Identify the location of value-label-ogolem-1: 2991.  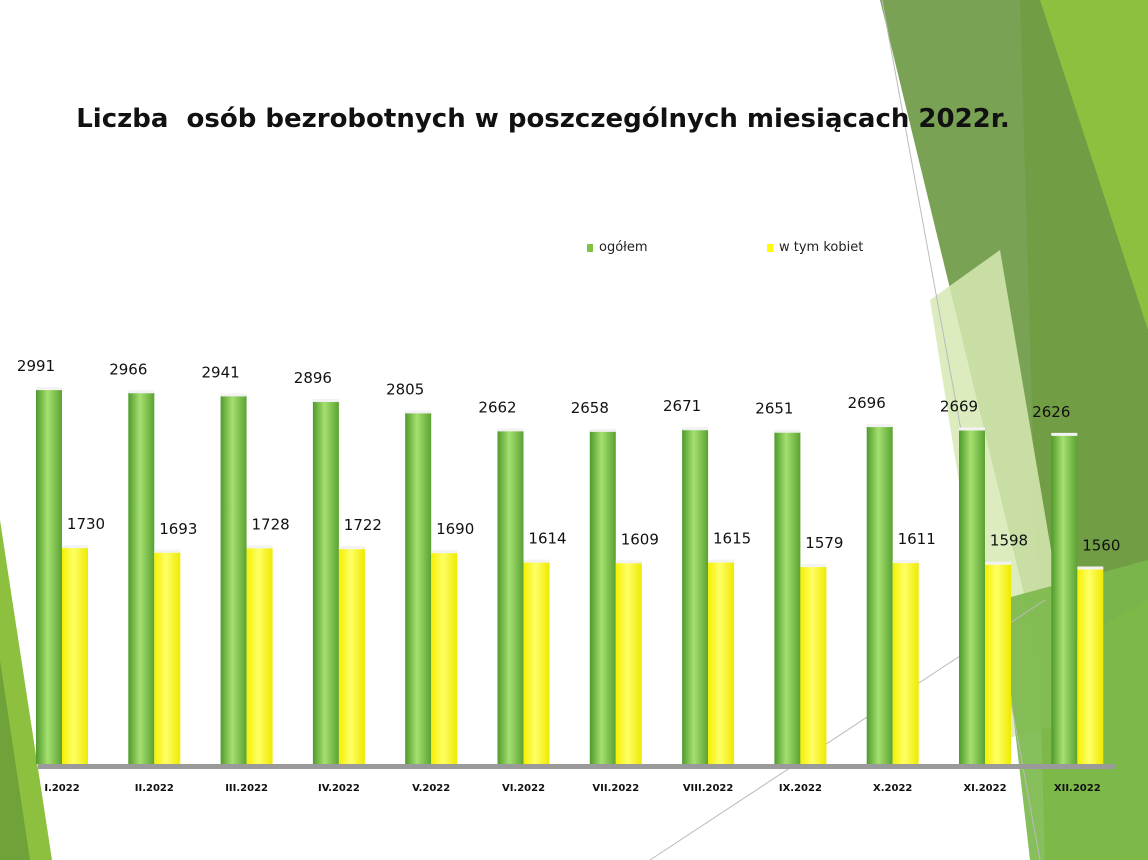
(36, 366).